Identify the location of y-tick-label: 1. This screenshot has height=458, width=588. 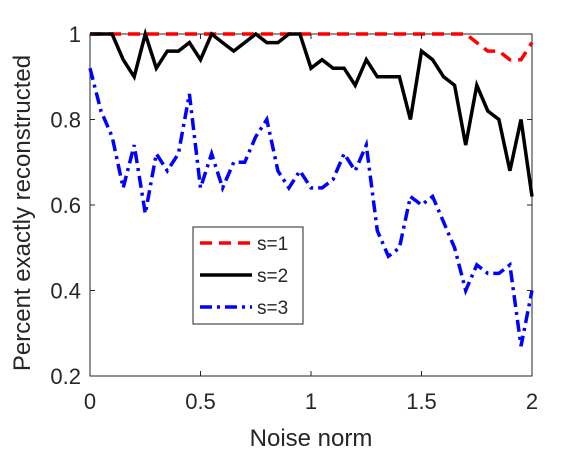
(75, 34).